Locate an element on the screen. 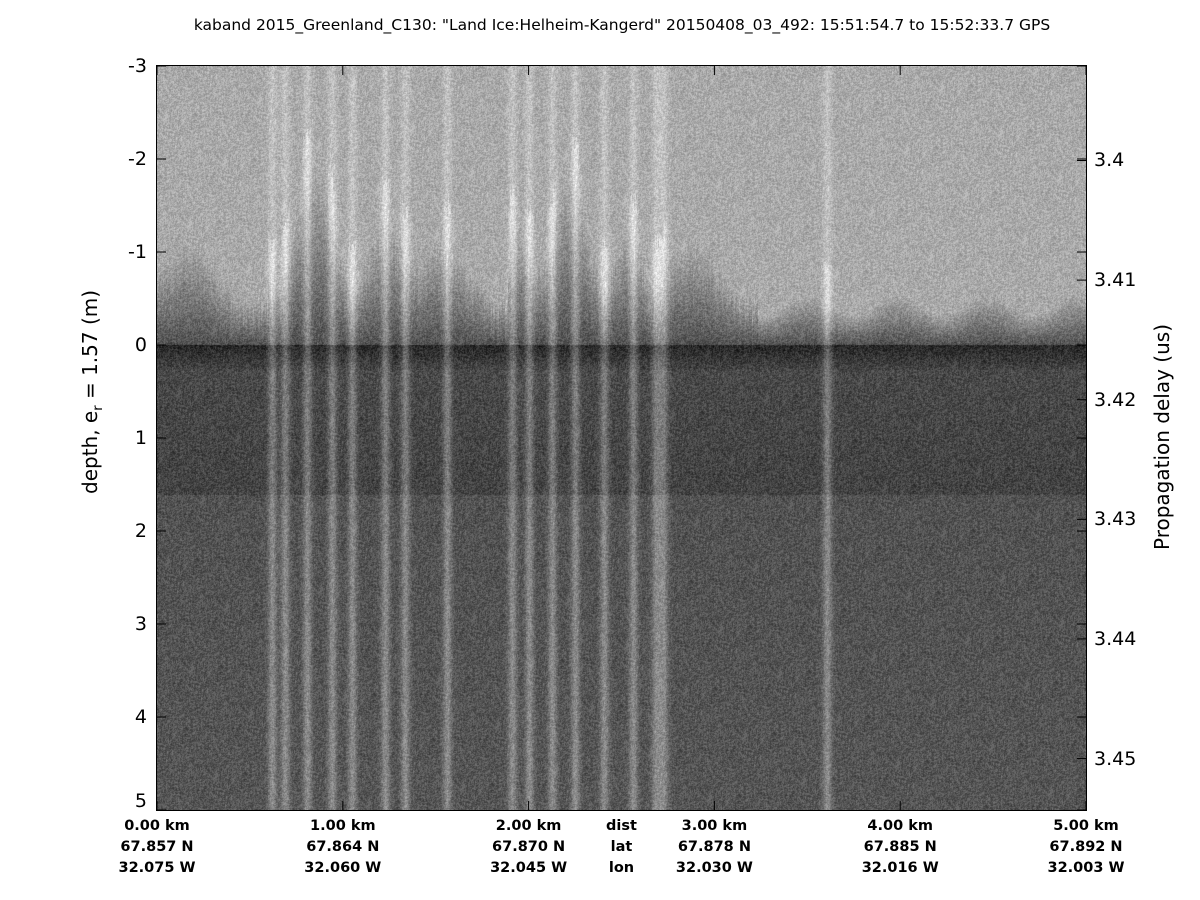 The width and height of the screenshot is (1200, 900). x-tick-label-lat: 67.878 N is located at coordinates (714, 847).